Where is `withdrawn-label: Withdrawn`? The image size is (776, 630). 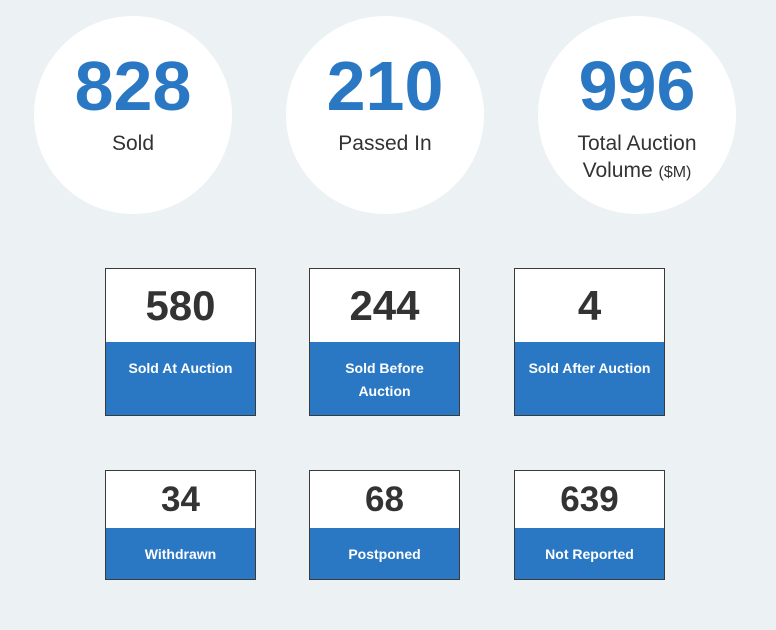
withdrawn-label: Withdrawn is located at coordinates (180, 554).